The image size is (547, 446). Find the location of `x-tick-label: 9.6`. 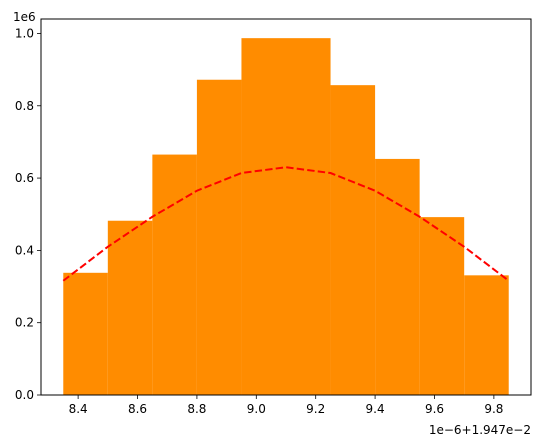

x-tick-label: 9.6 is located at coordinates (434, 409).